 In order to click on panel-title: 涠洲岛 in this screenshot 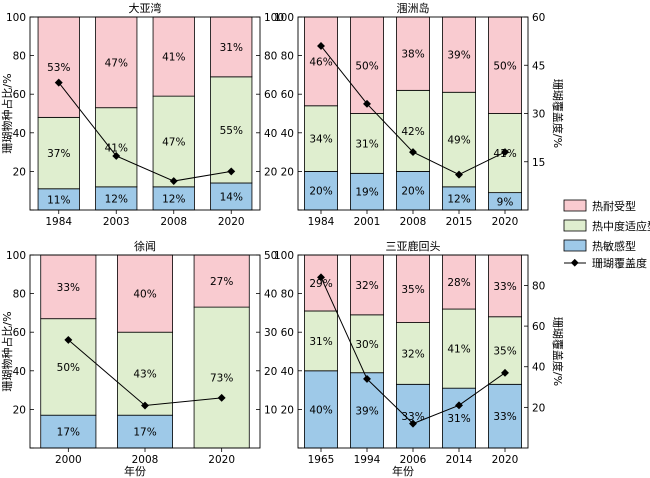, I will do `click(413, 8)`.